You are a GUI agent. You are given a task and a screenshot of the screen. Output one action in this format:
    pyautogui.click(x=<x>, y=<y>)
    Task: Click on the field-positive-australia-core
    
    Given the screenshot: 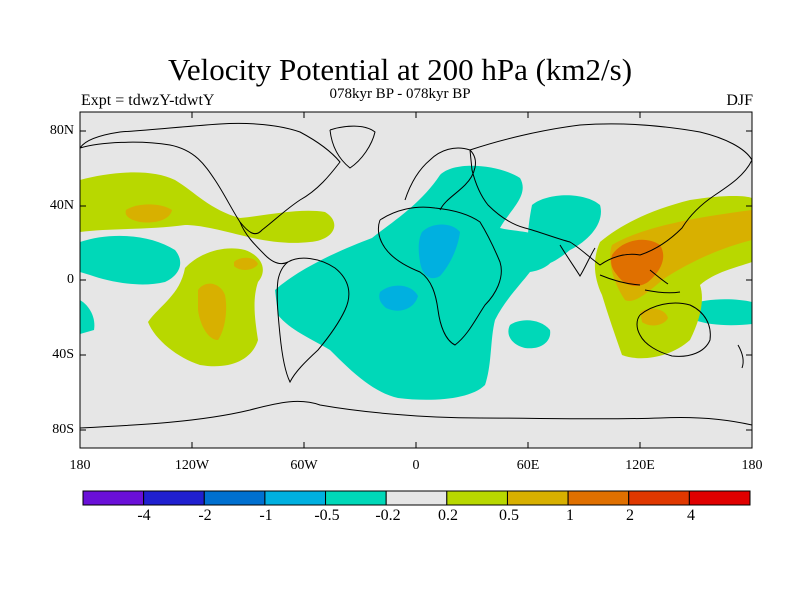 What is the action you would take?
    pyautogui.click(x=654, y=317)
    